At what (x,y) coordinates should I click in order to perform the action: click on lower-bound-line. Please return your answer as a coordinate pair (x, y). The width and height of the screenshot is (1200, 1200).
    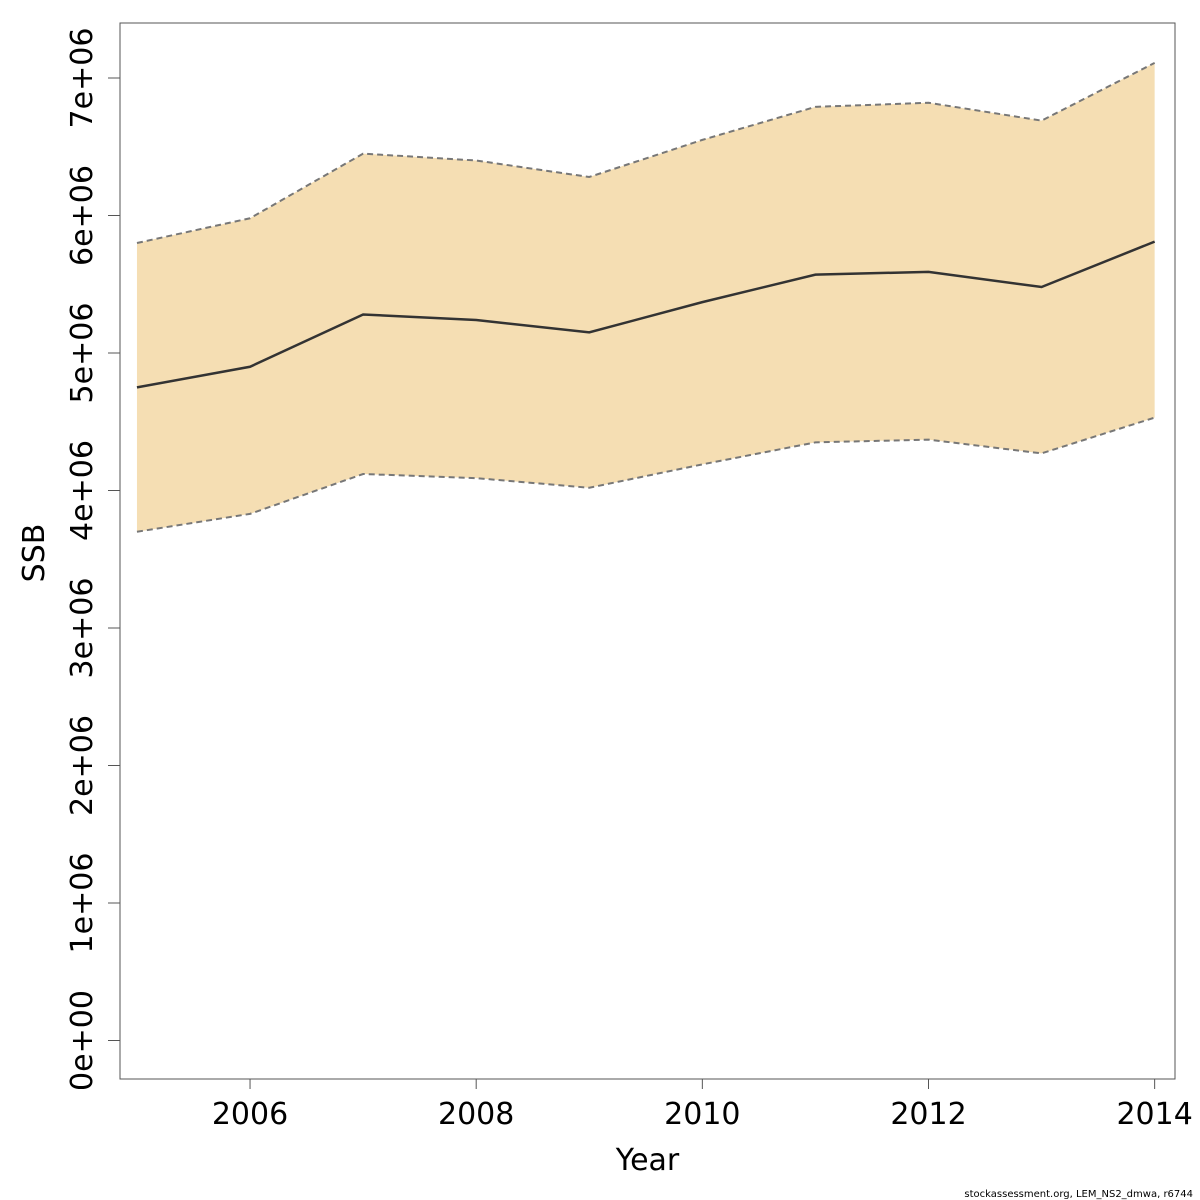
    Looking at the image, I should click on (645, 474).